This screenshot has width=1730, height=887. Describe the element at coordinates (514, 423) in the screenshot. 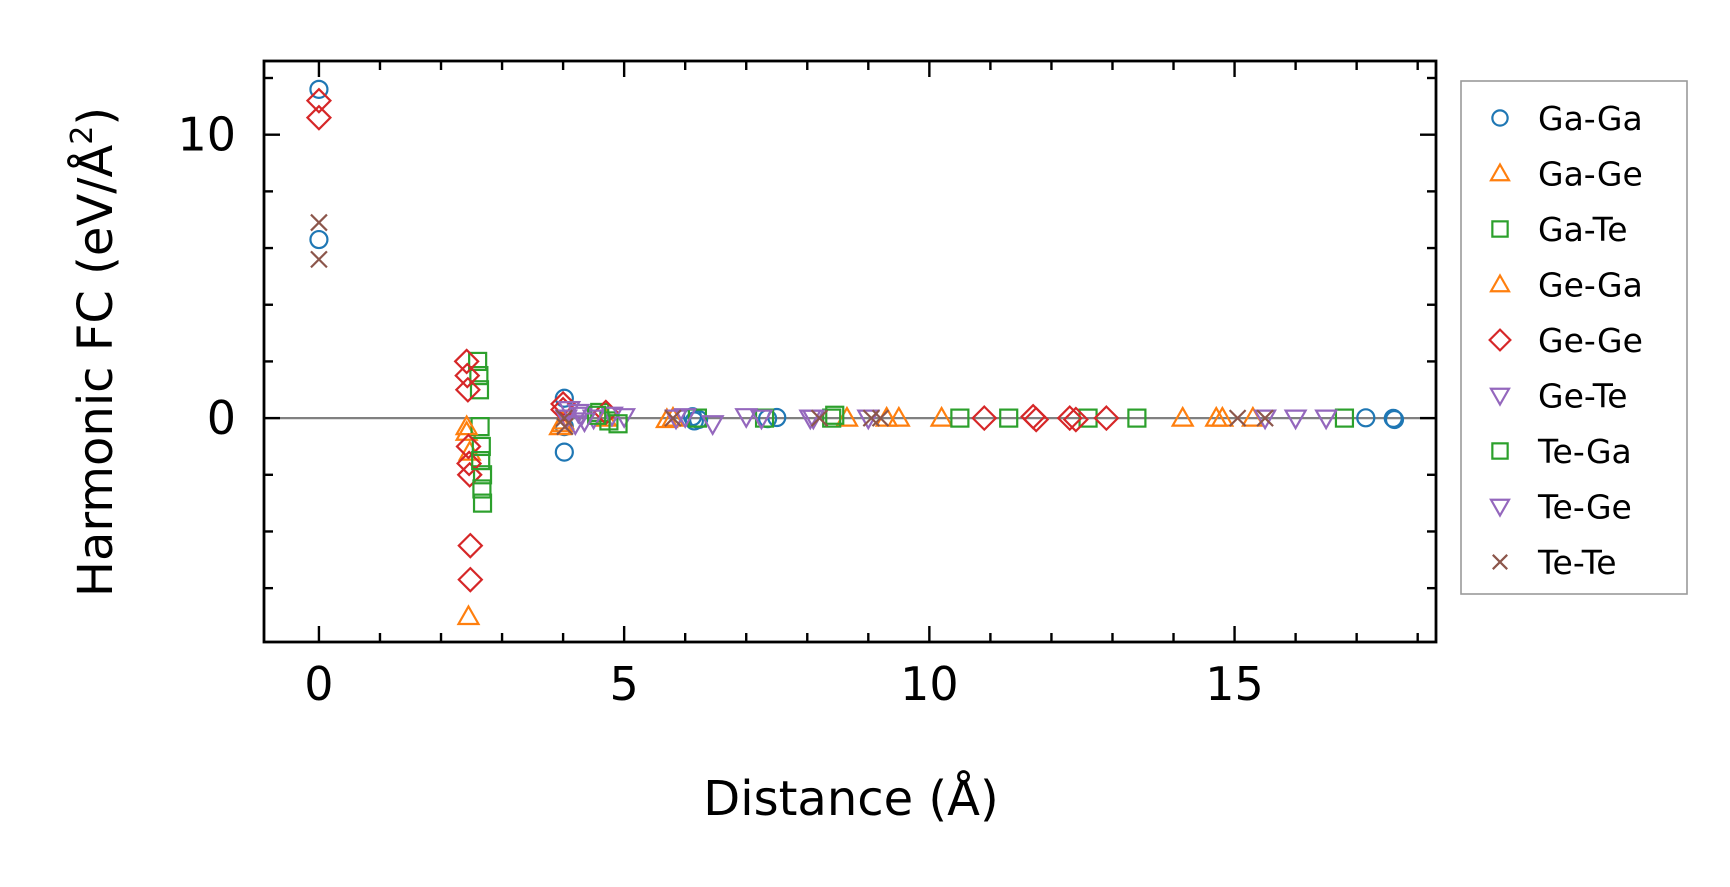

I see `series-ge-ga` at that location.